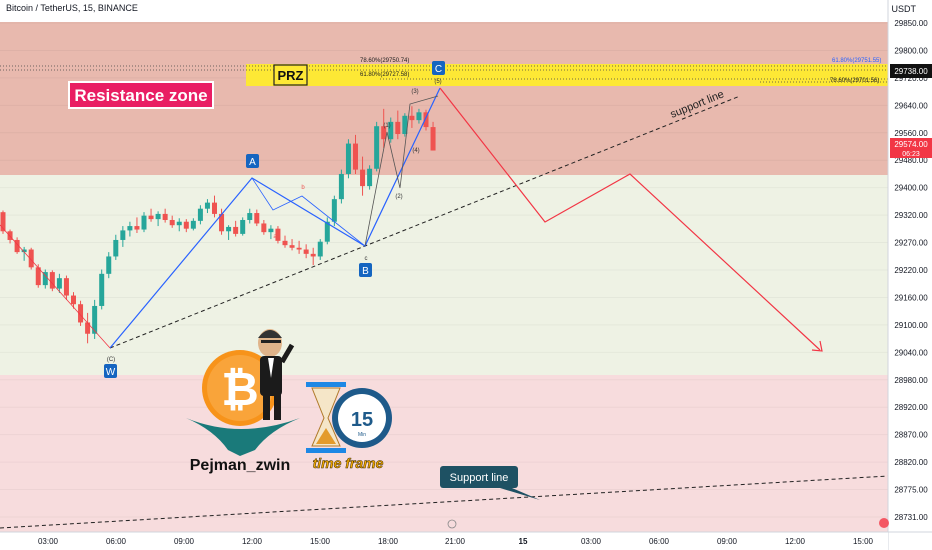 The width and height of the screenshot is (932, 550). Describe the element at coordinates (111, 360) in the screenshot. I see `wave-C-sub: (C)` at that location.